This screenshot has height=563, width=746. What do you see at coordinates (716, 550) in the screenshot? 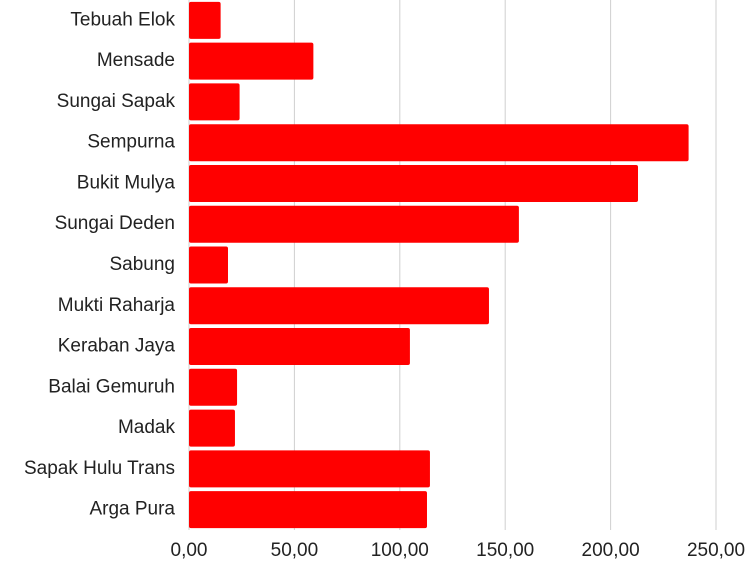
I see `x-tick-label: 250,00` at bounding box center [716, 550].